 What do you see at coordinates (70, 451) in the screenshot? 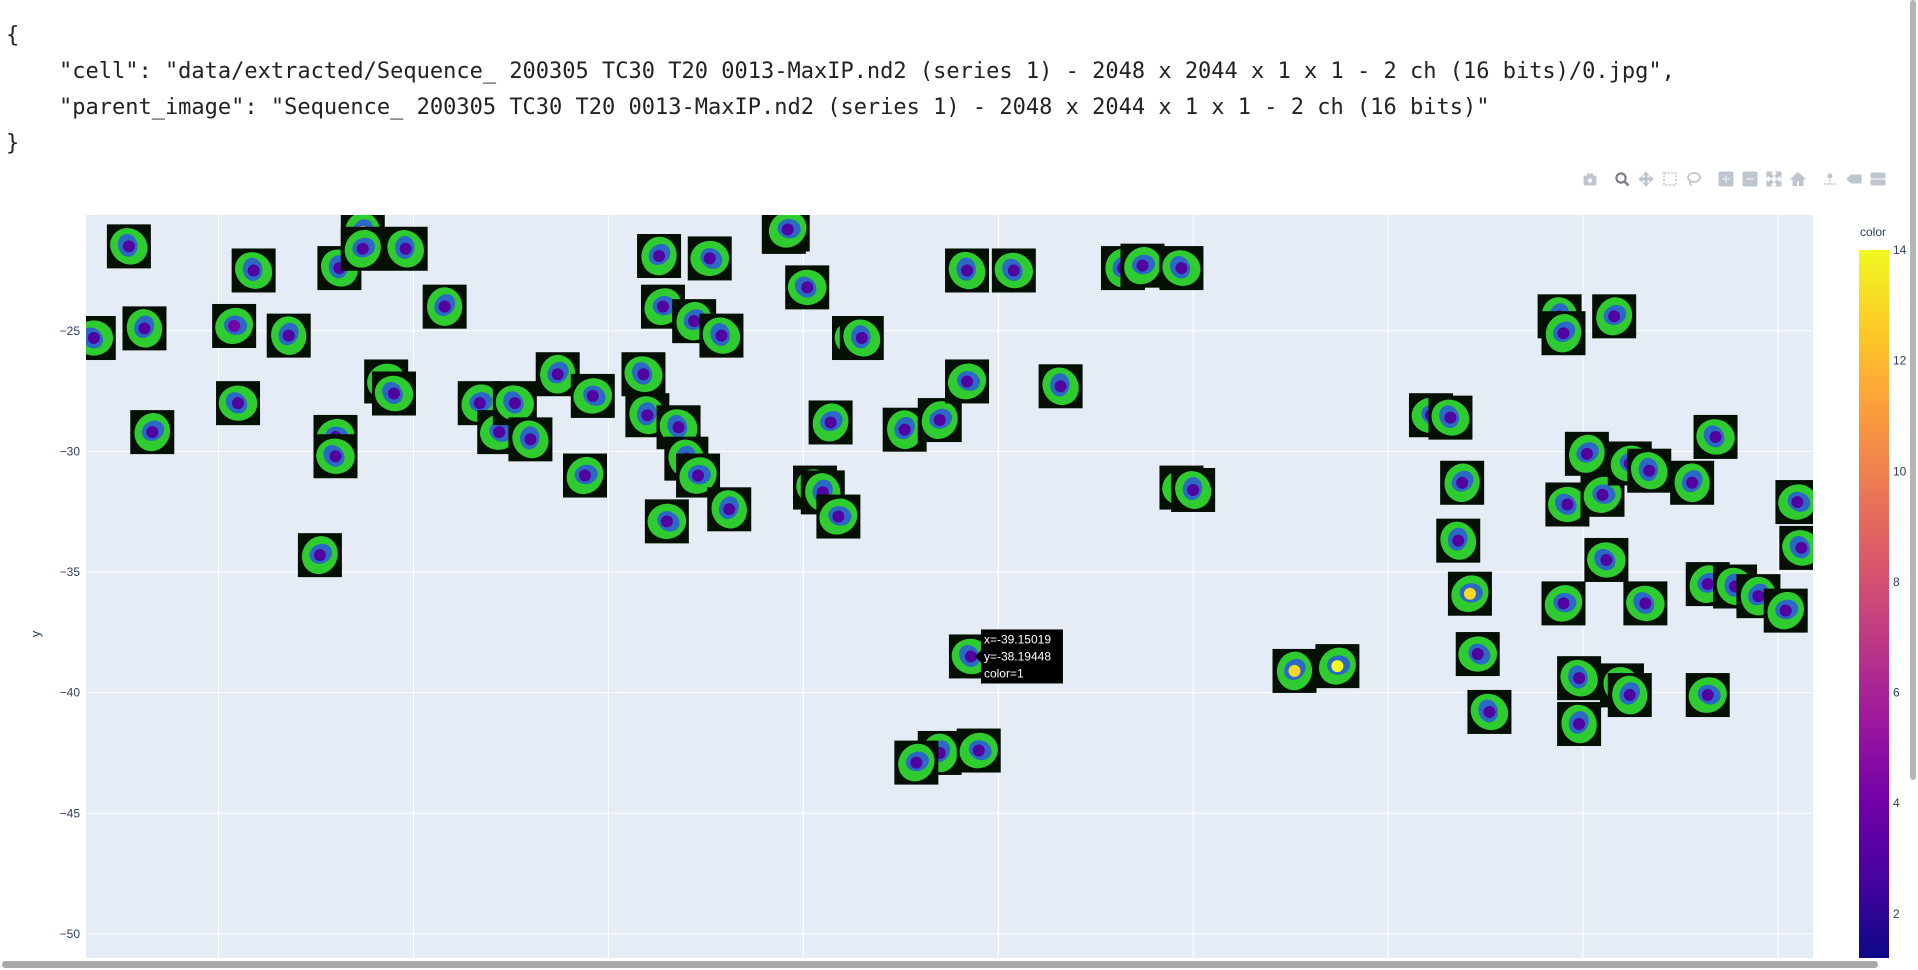
I see `y-tick-label: −30` at bounding box center [70, 451].